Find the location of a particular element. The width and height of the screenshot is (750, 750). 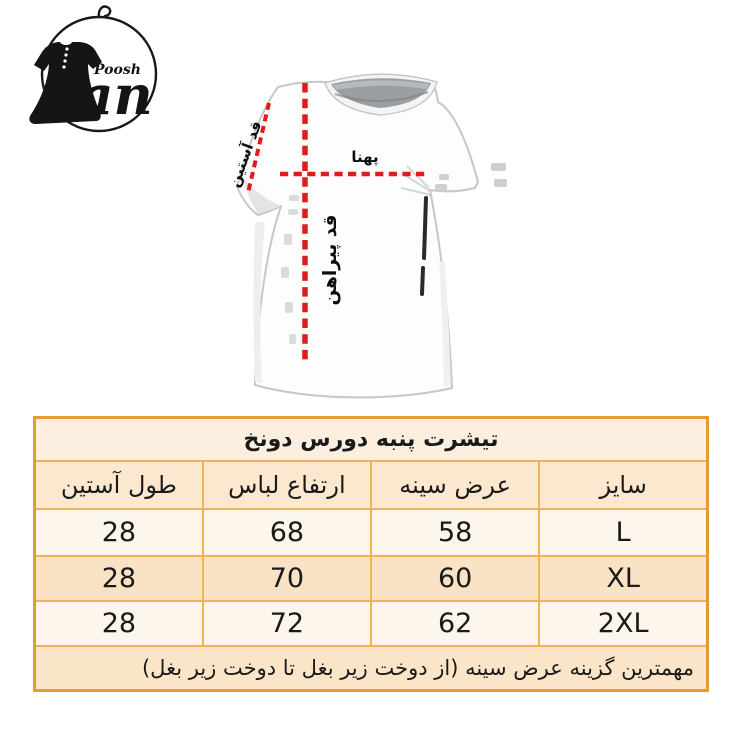

table-title-row: تیشرت پنبه دورس دونخ is located at coordinates (371, 439).